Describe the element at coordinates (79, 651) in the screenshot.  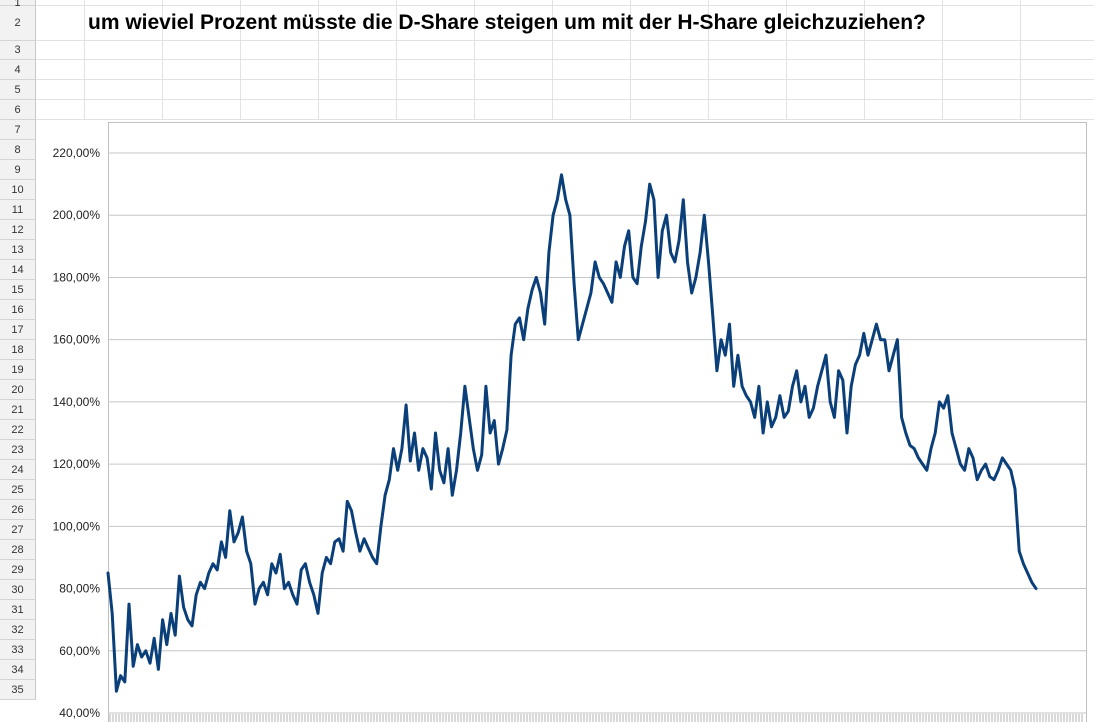
I see `y-tick-label: 60,00%` at that location.